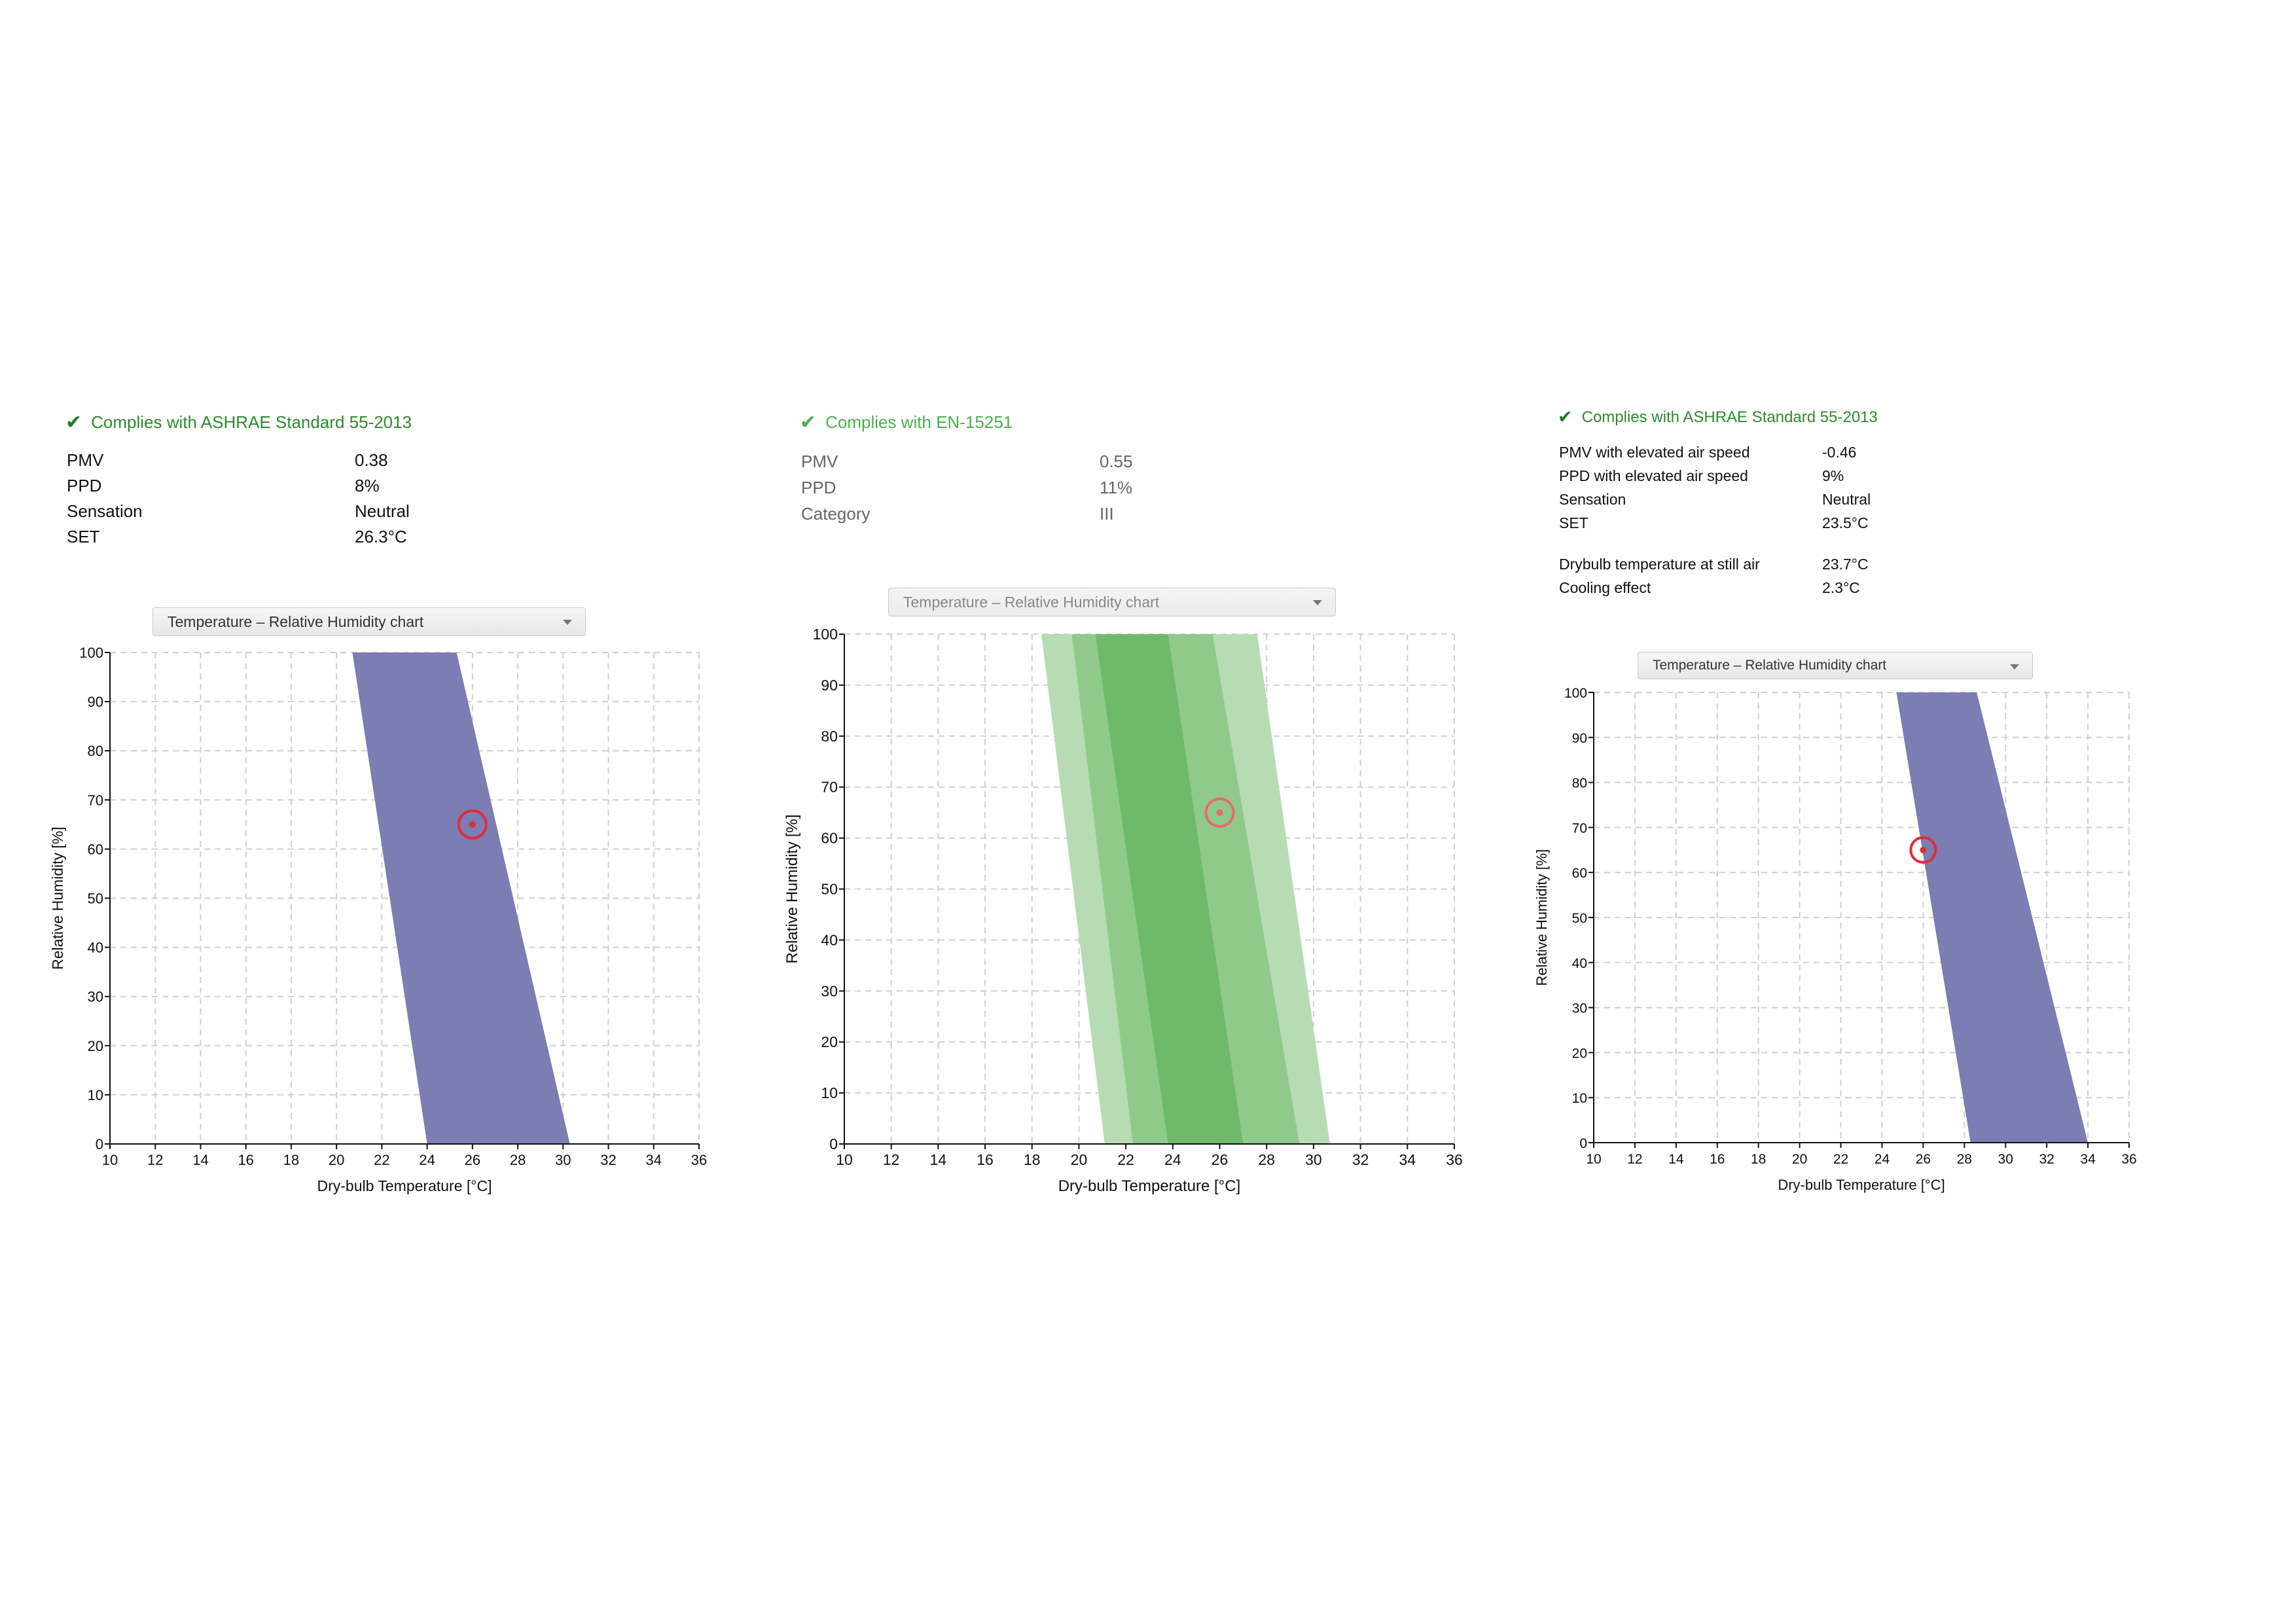  What do you see at coordinates (1833, 475) in the screenshot?
I see `metric-value: 9%` at bounding box center [1833, 475].